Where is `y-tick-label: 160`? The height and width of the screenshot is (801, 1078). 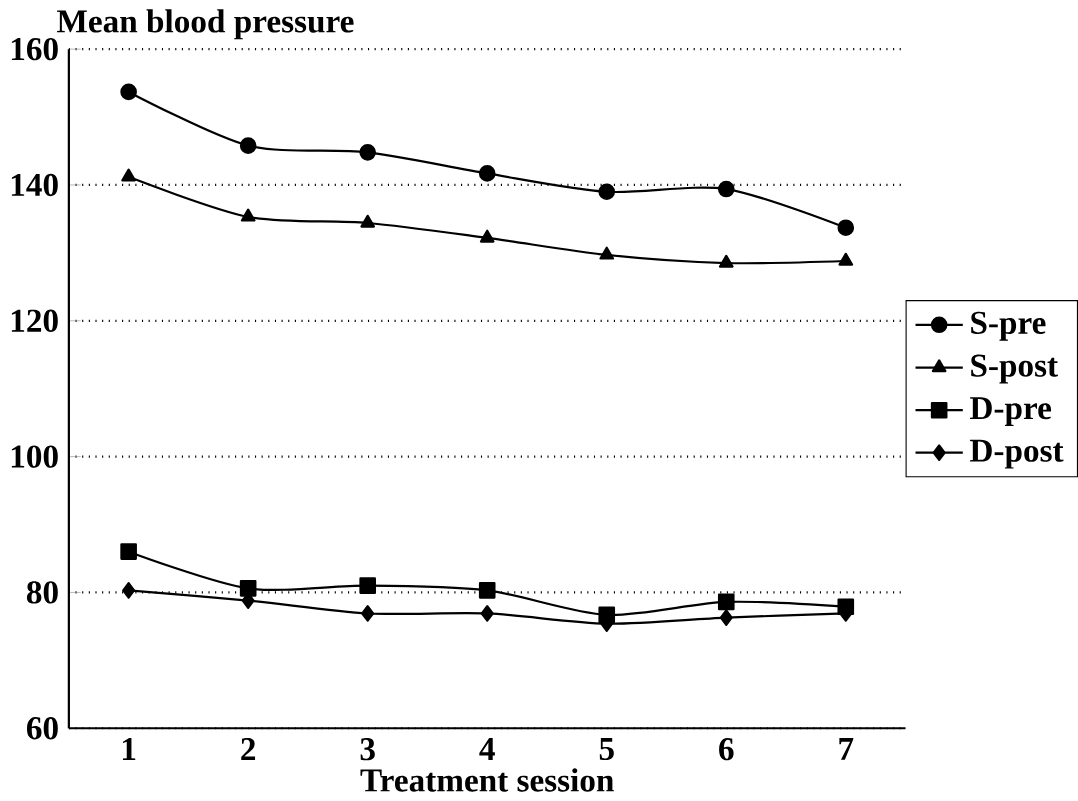
y-tick-label: 160 is located at coordinates (34, 49).